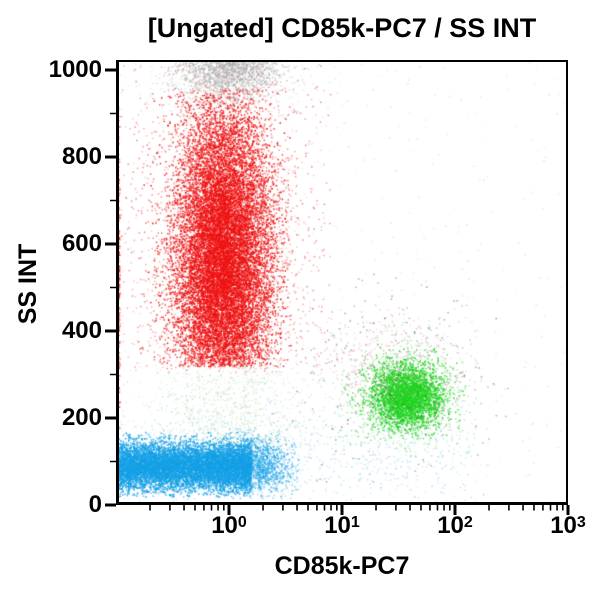  What do you see at coordinates (81, 330) in the screenshot?
I see `y-tick-label: 400` at bounding box center [81, 330].